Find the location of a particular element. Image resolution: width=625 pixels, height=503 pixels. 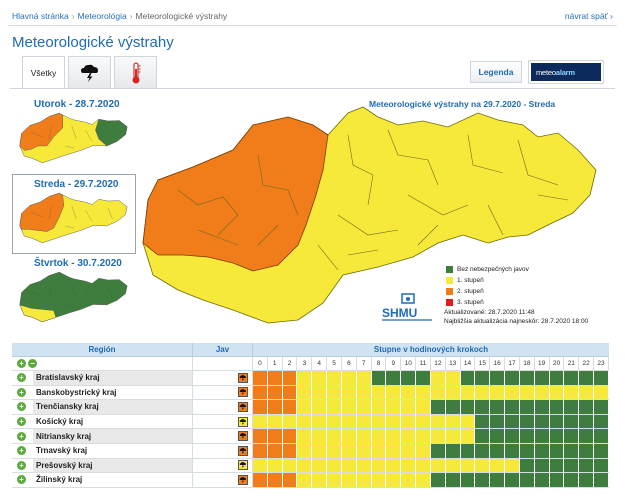

day-label-tuesday: Utorok - 28.7.2020 is located at coordinates (77, 104).